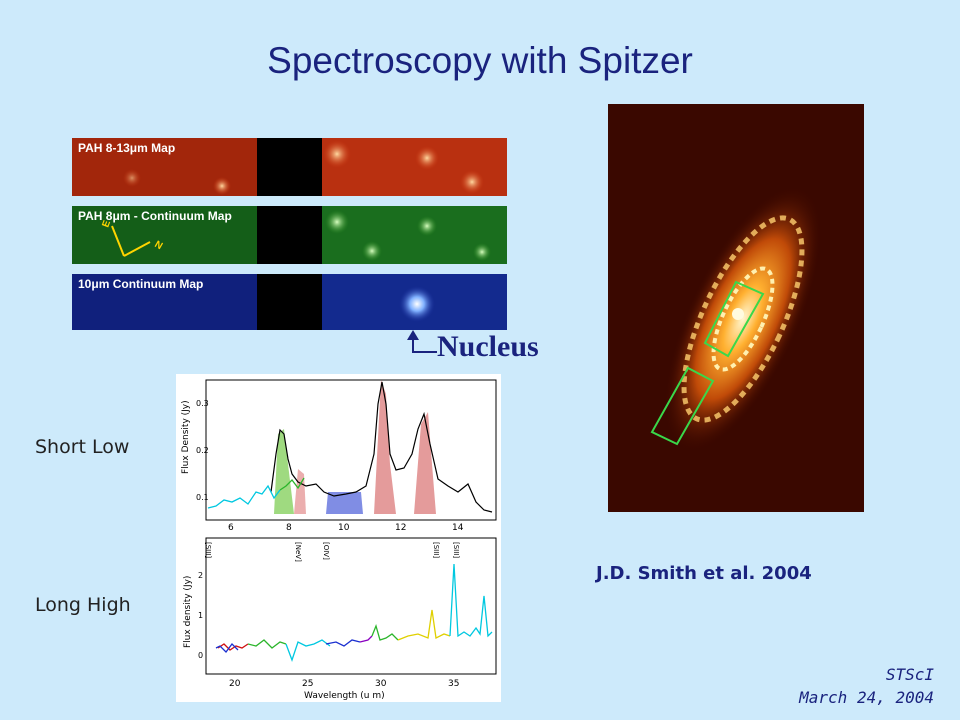  I want to click on footer-date: March 24, 2004, so click(866, 697).